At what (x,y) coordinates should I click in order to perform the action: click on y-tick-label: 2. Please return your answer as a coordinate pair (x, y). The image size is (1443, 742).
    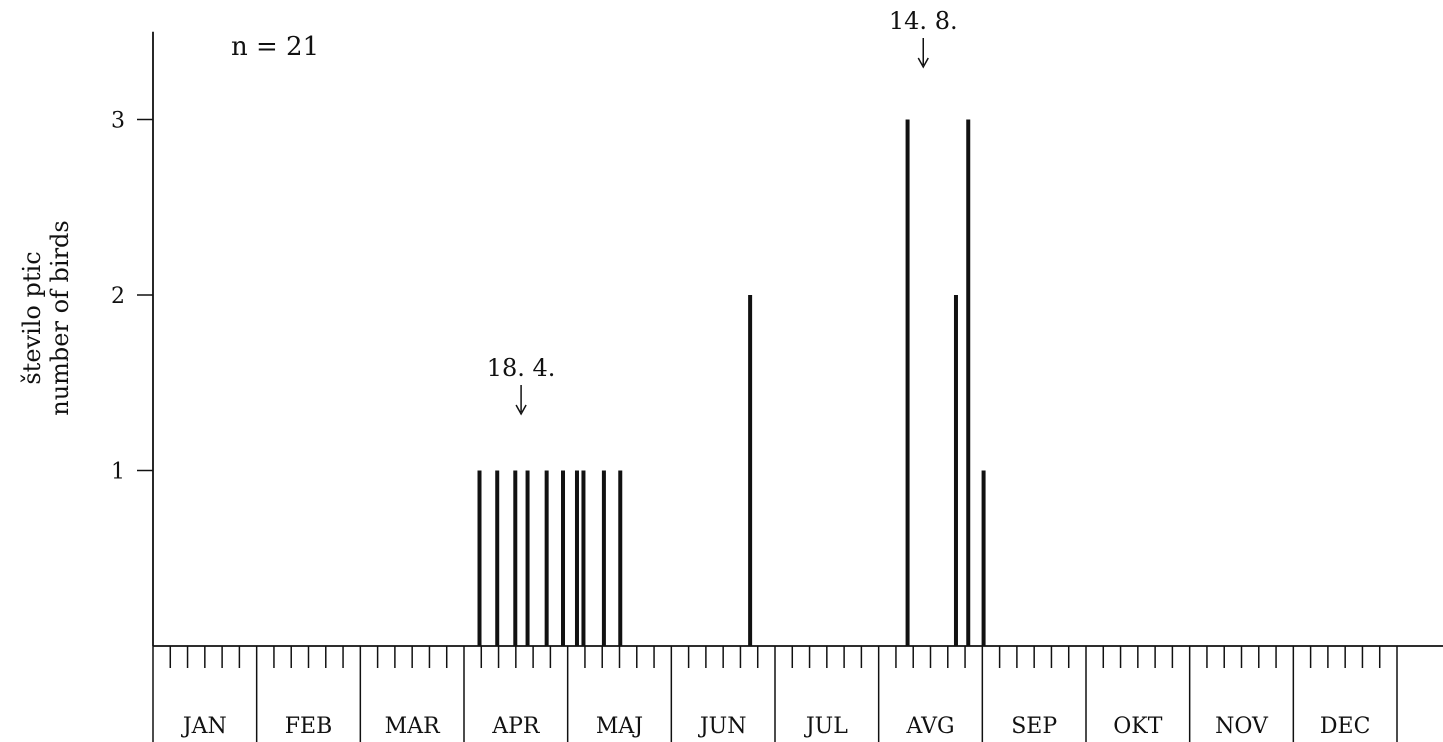
    Looking at the image, I should click on (118, 296).